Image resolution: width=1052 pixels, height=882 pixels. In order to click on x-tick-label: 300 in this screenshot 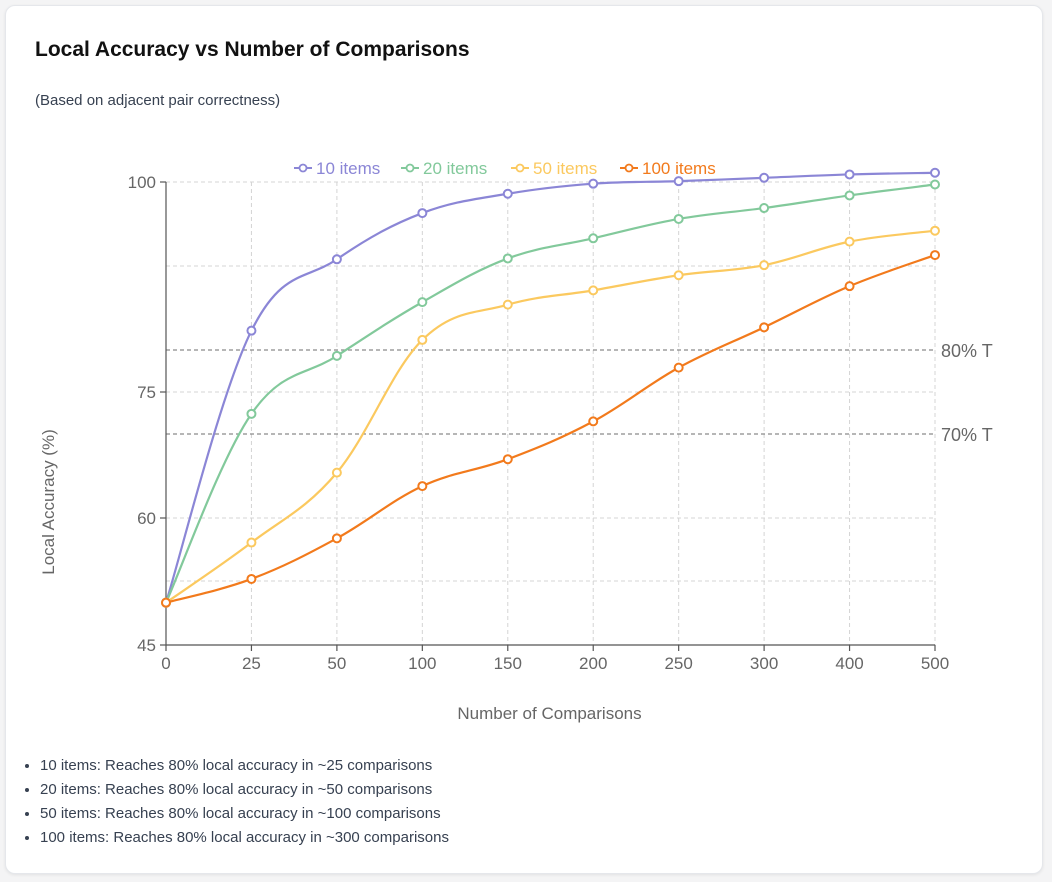, I will do `click(764, 663)`.